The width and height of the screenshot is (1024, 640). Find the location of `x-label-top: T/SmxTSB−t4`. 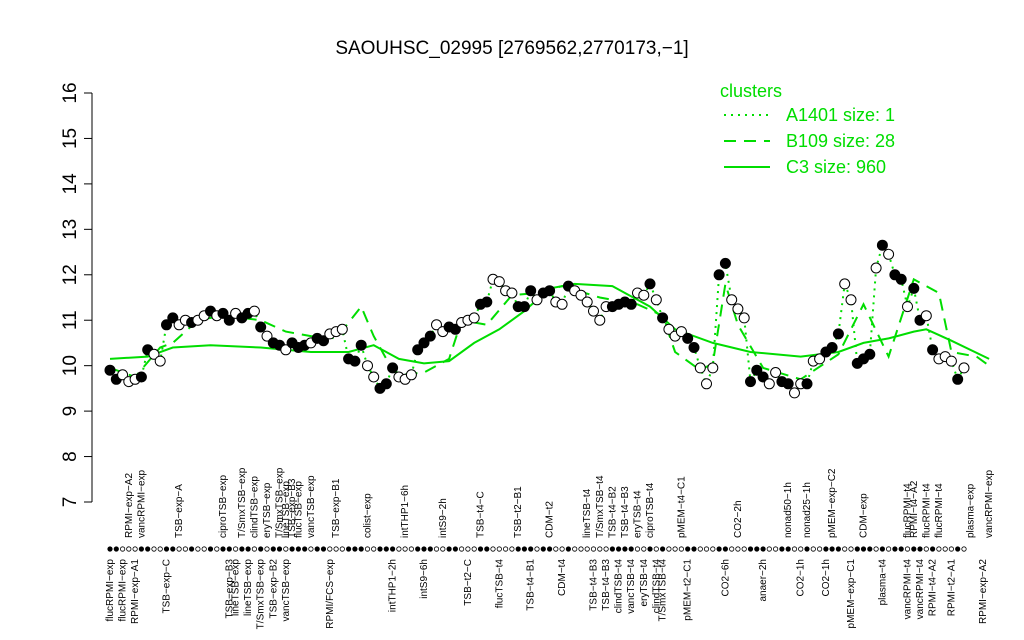

x-label-top: T/SmxTSB−t4 is located at coordinates (600, 506).